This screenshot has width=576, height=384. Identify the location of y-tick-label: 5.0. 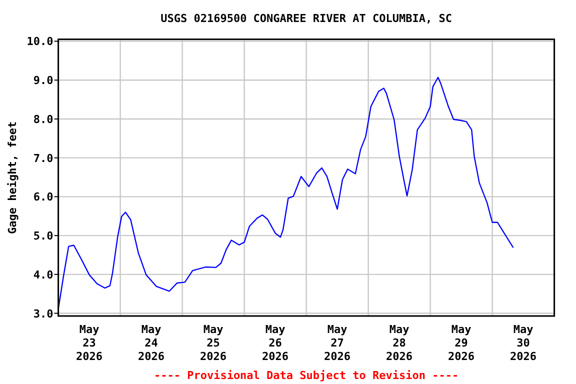
(43, 236).